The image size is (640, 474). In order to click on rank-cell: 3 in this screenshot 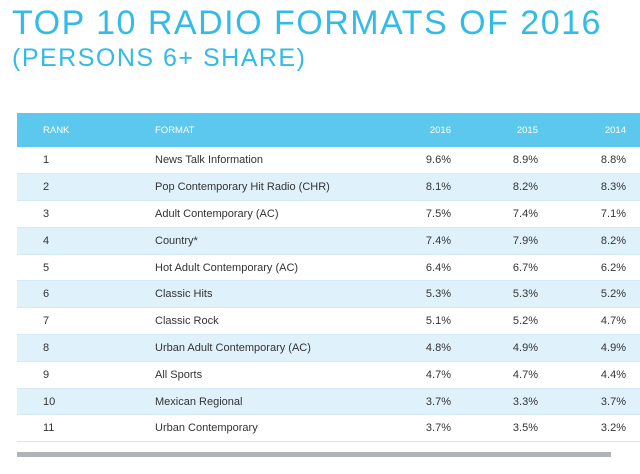, I will do `click(46, 213)`.